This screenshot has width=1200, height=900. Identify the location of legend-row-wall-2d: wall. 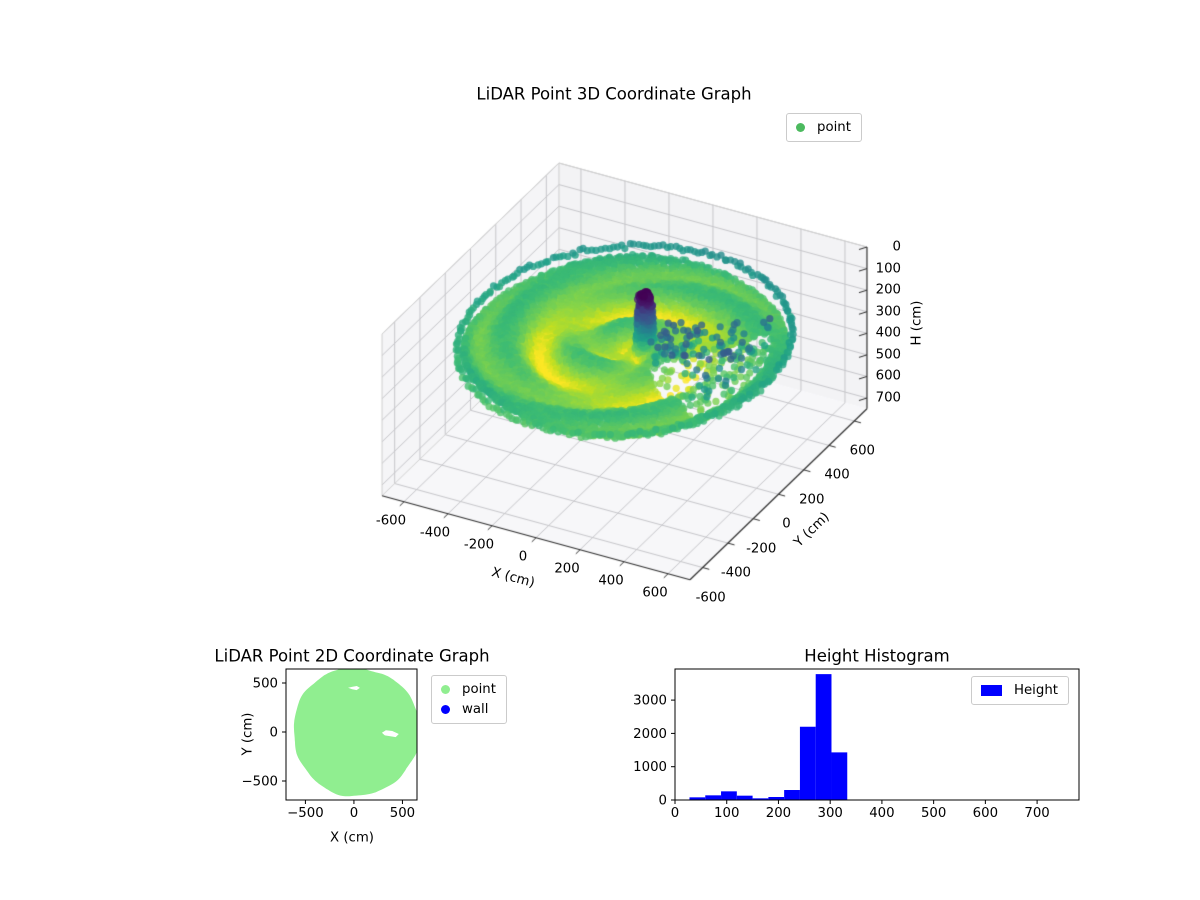
(468, 709).